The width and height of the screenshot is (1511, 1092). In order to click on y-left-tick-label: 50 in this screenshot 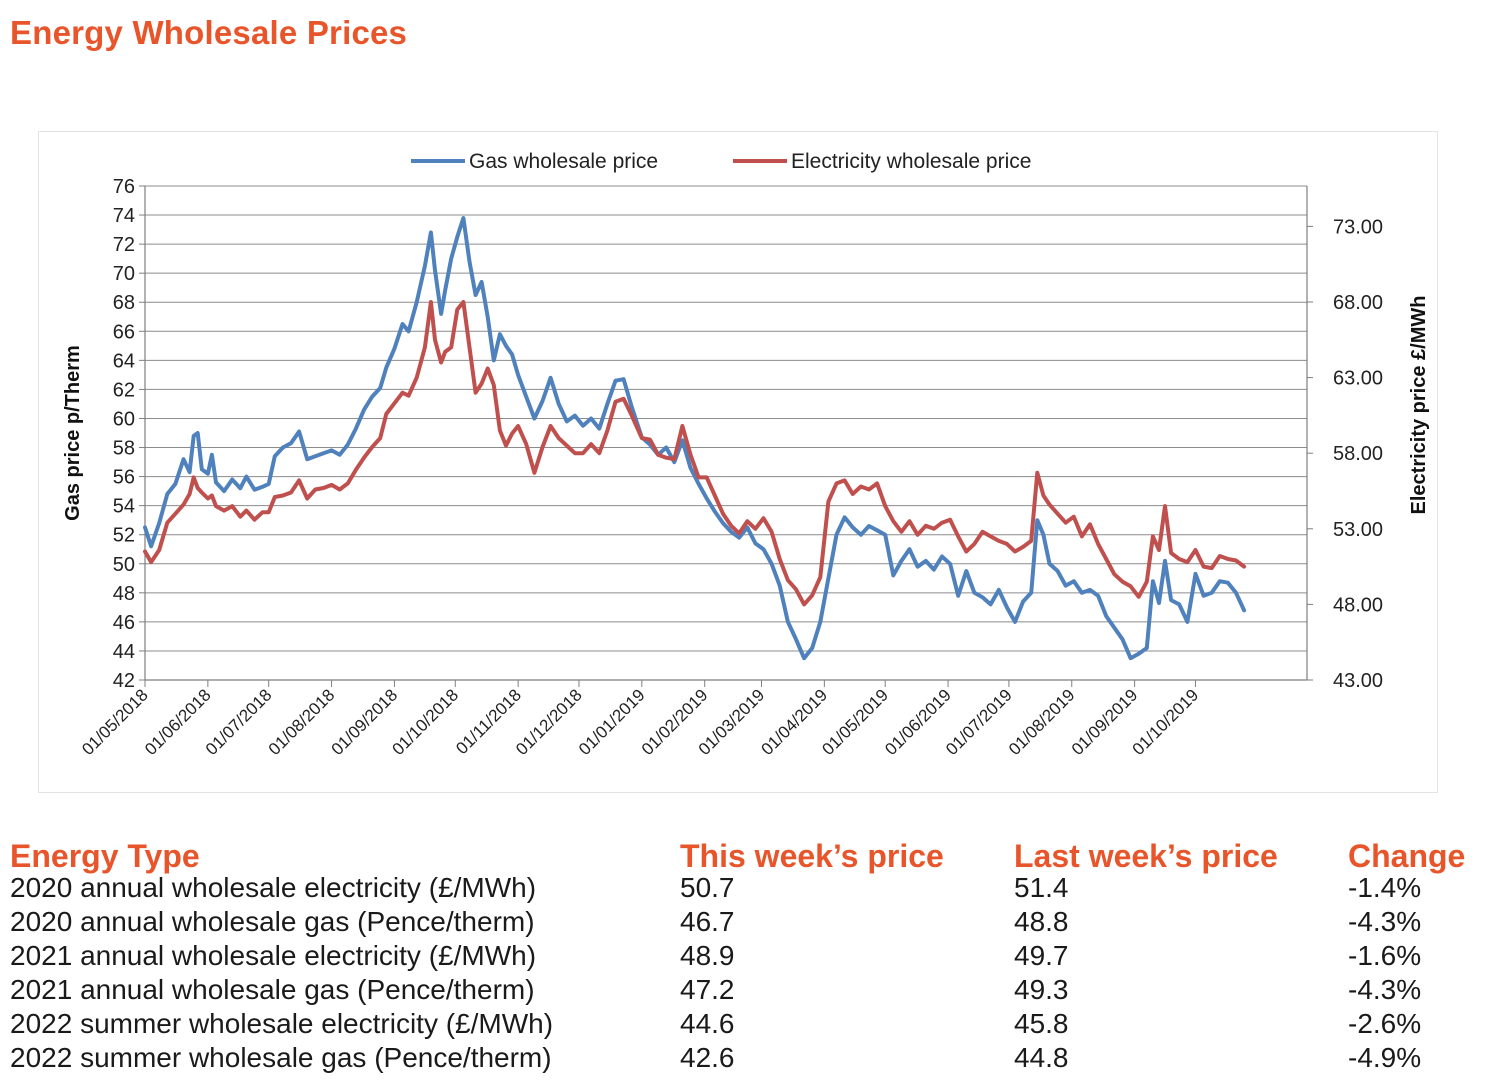, I will do `click(124, 565)`.